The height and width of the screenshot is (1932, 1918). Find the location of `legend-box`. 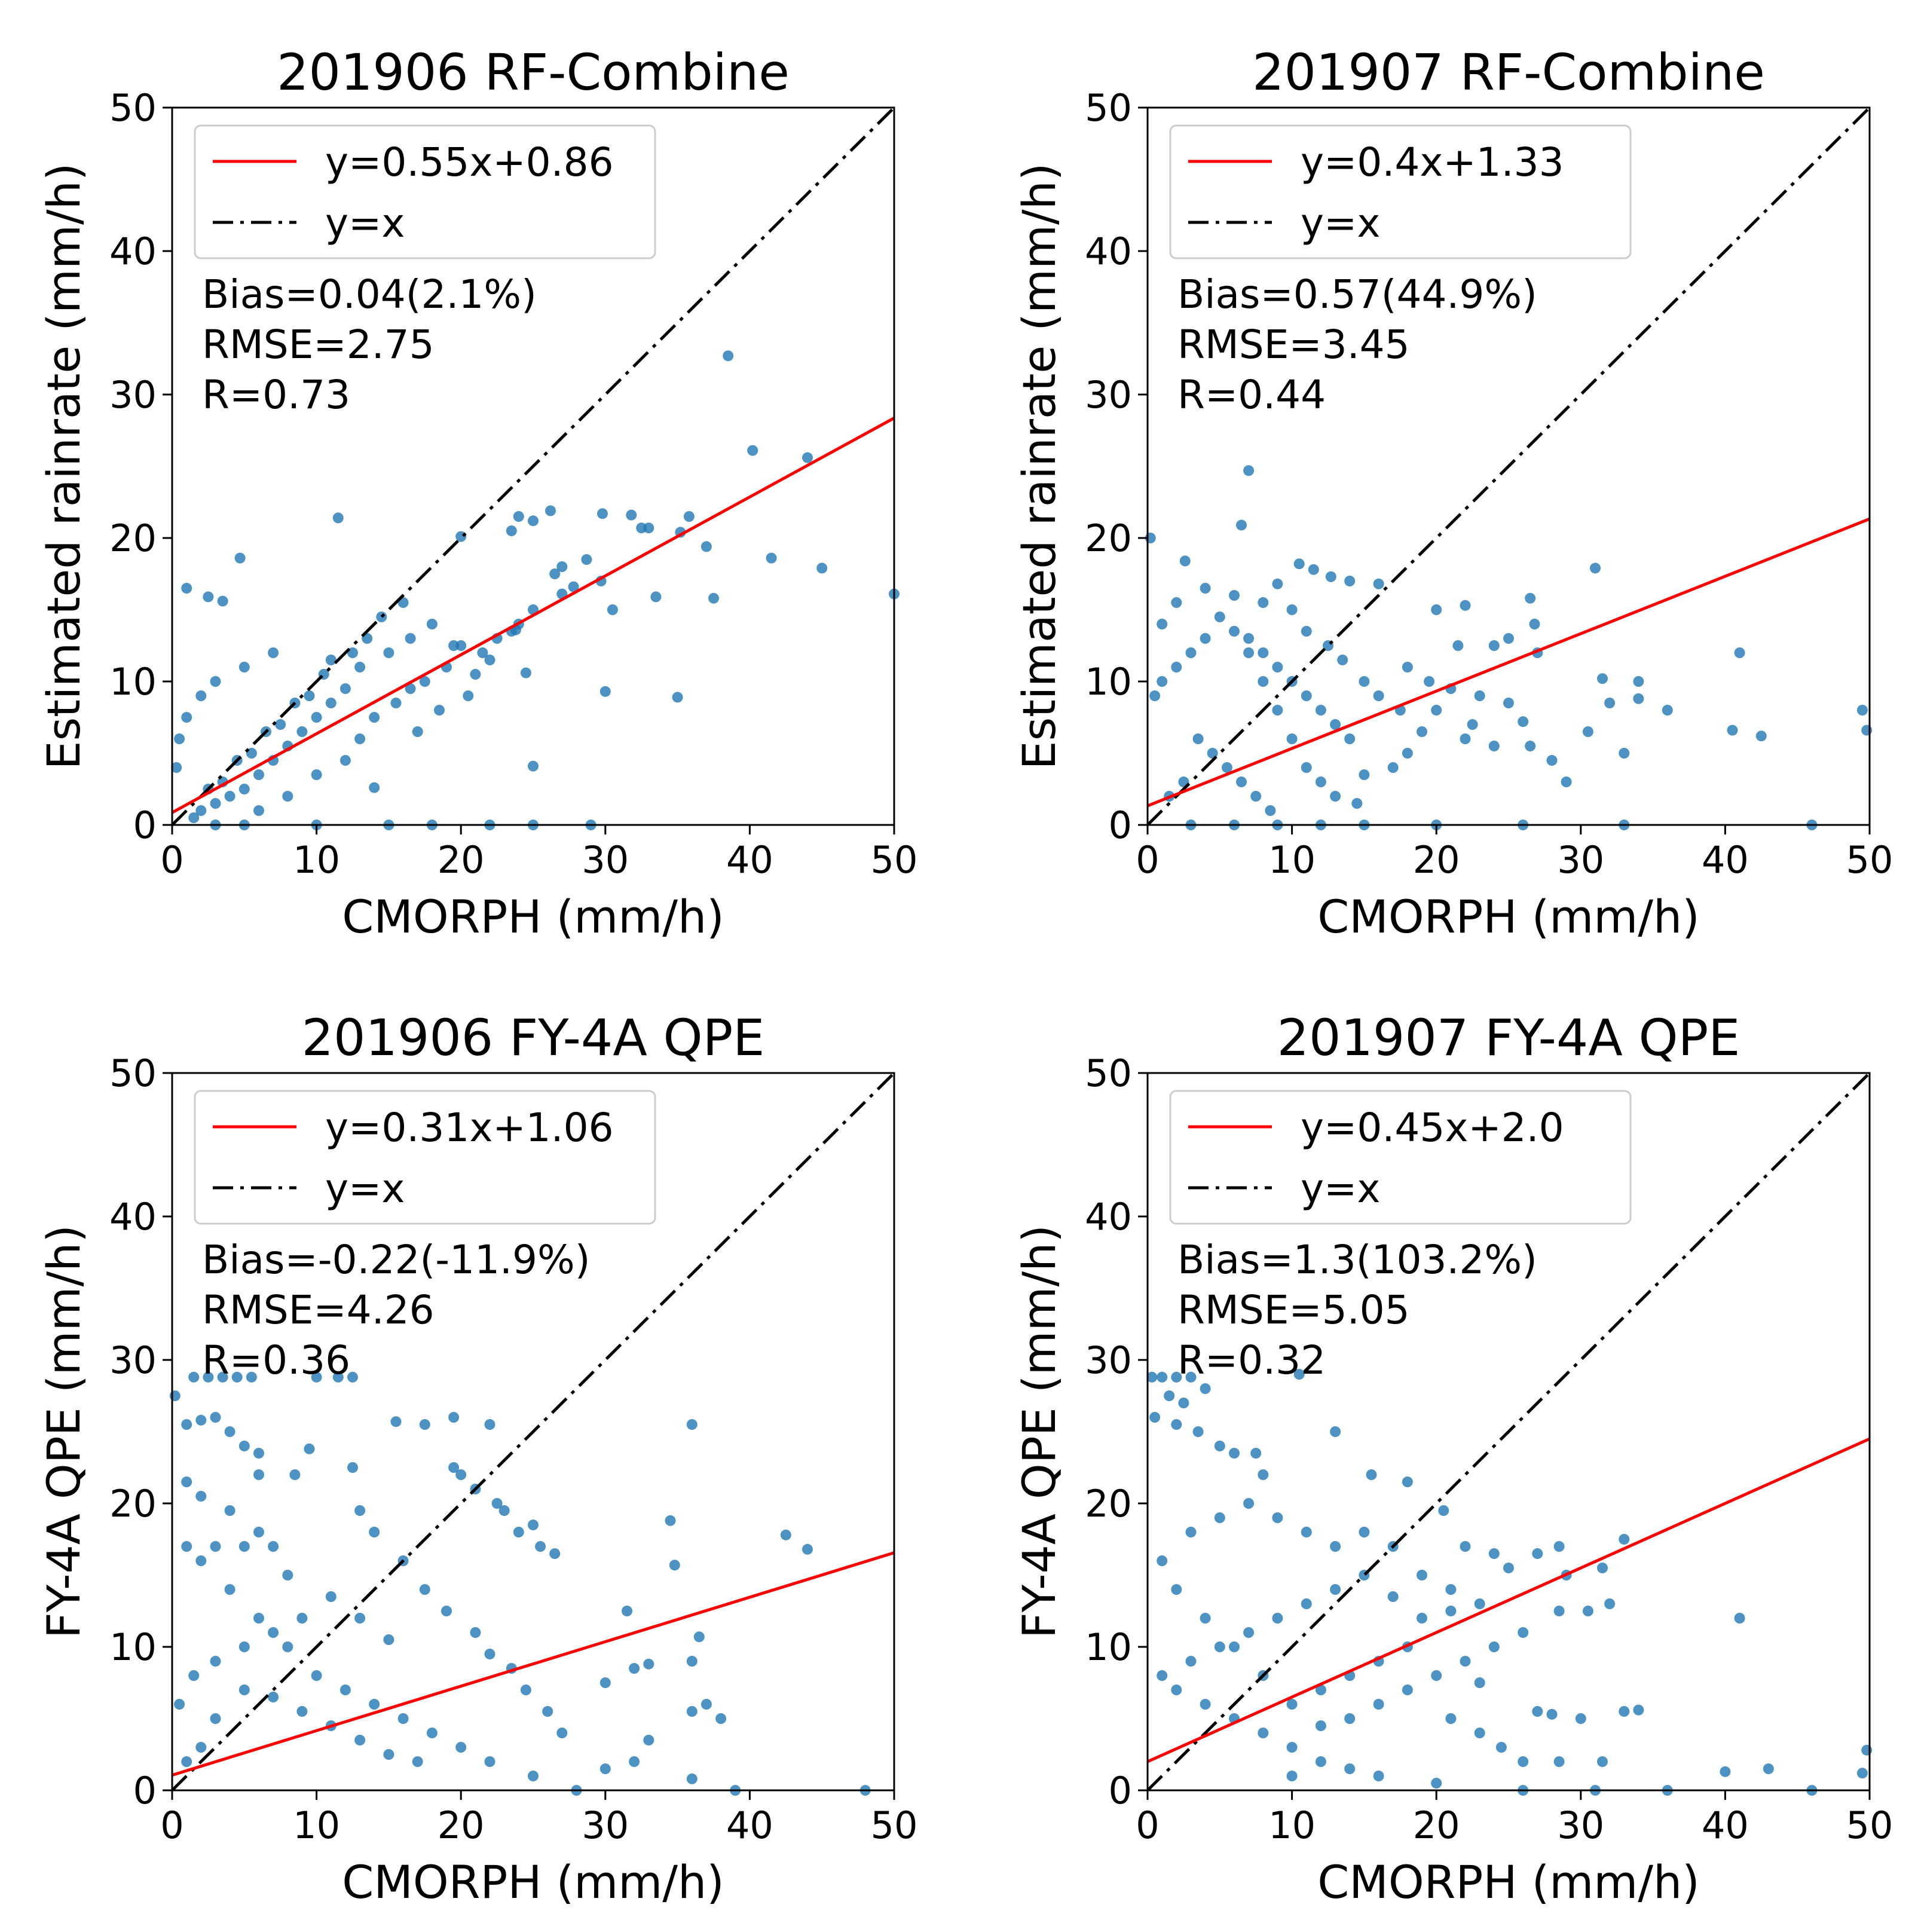

legend-box is located at coordinates (425, 191).